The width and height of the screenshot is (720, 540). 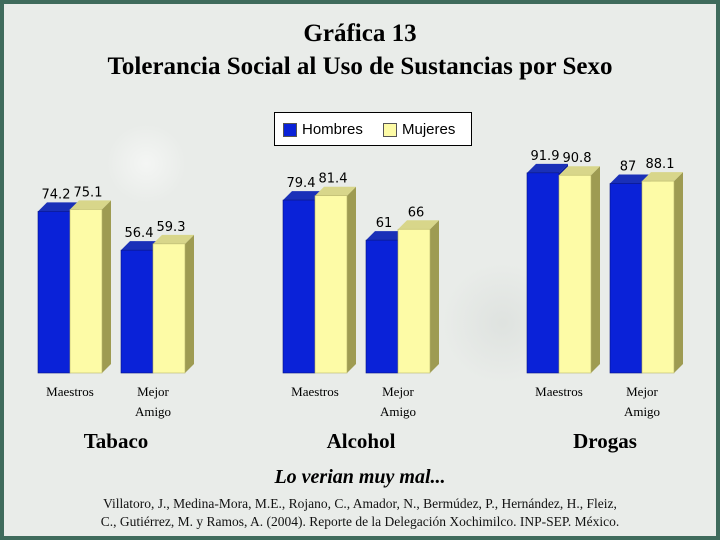 What do you see at coordinates (418, 225) in the screenshot?
I see `bar-top-alcohol-1-mujeres` at bounding box center [418, 225].